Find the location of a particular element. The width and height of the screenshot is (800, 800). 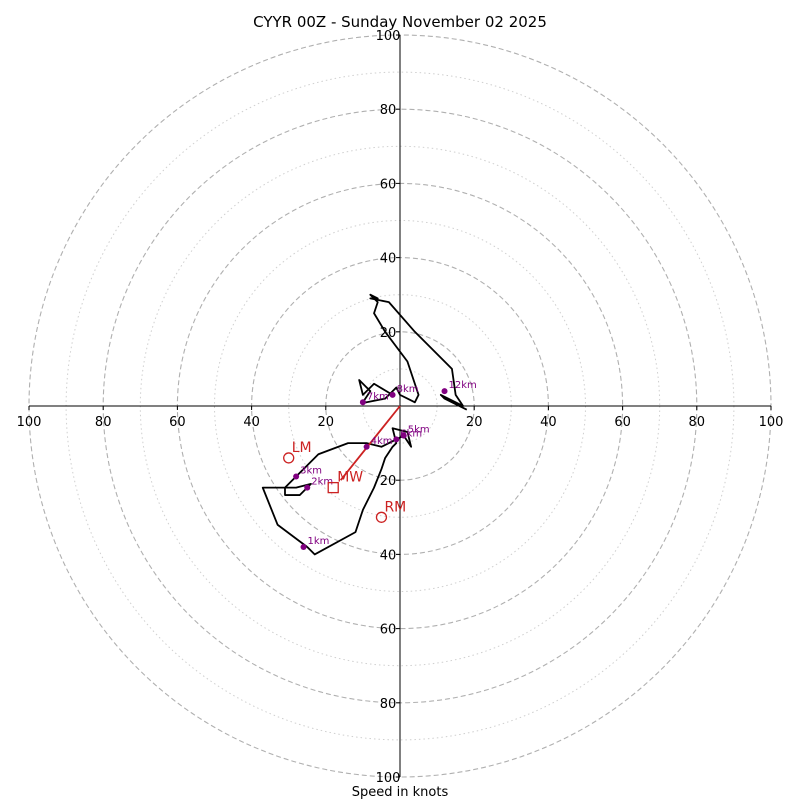

height-marker-8km is located at coordinates (392, 394).